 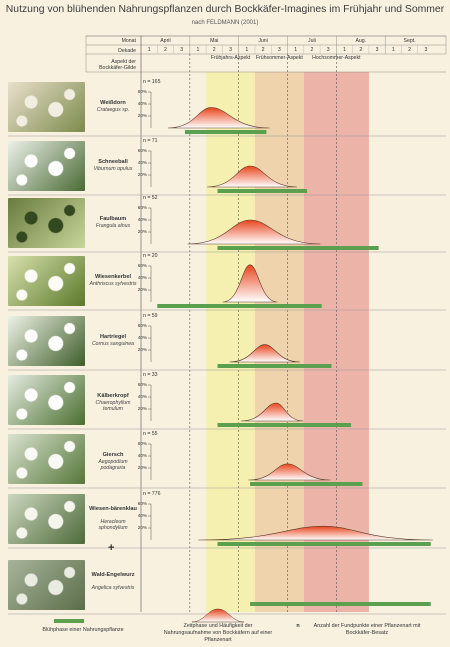 I want to click on legend-n-symbol: n, so click(x=298, y=626).